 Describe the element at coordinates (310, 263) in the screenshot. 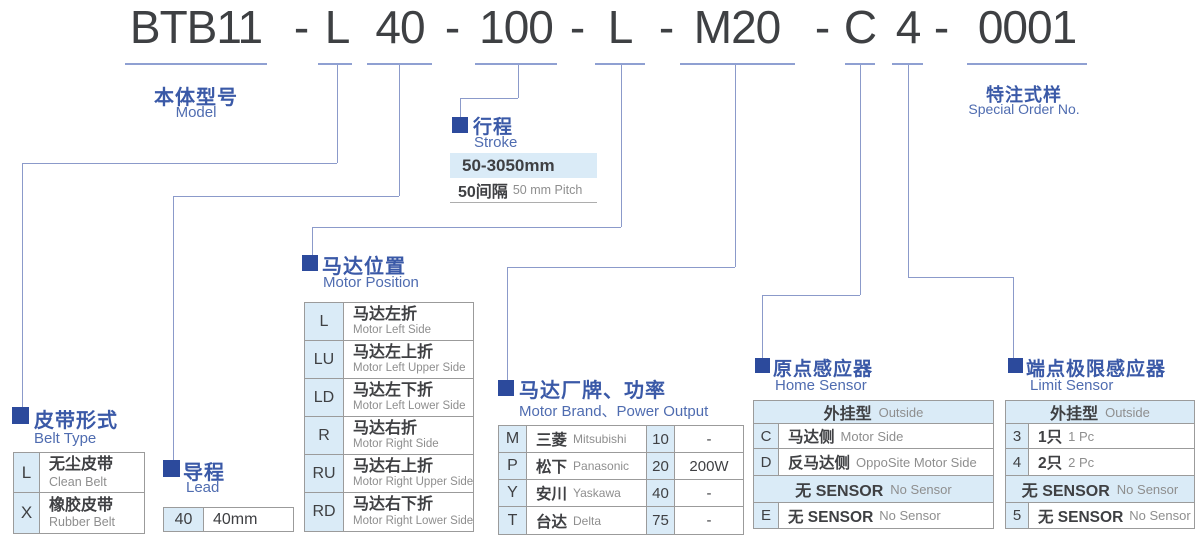

I see `motor-position-bullet-icon` at that location.